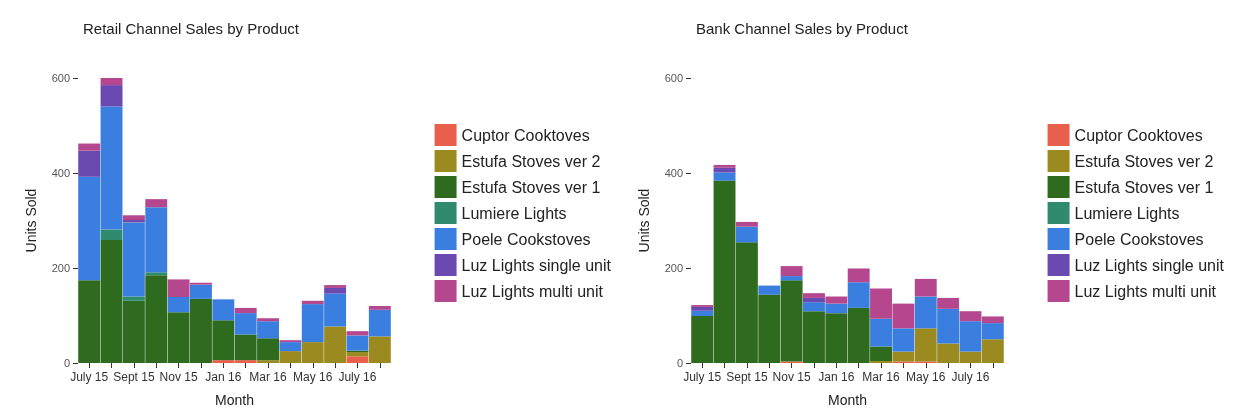  Describe the element at coordinates (191, 28) in the screenshot. I see `chart-title: Retail Channel Sales by Product` at that location.